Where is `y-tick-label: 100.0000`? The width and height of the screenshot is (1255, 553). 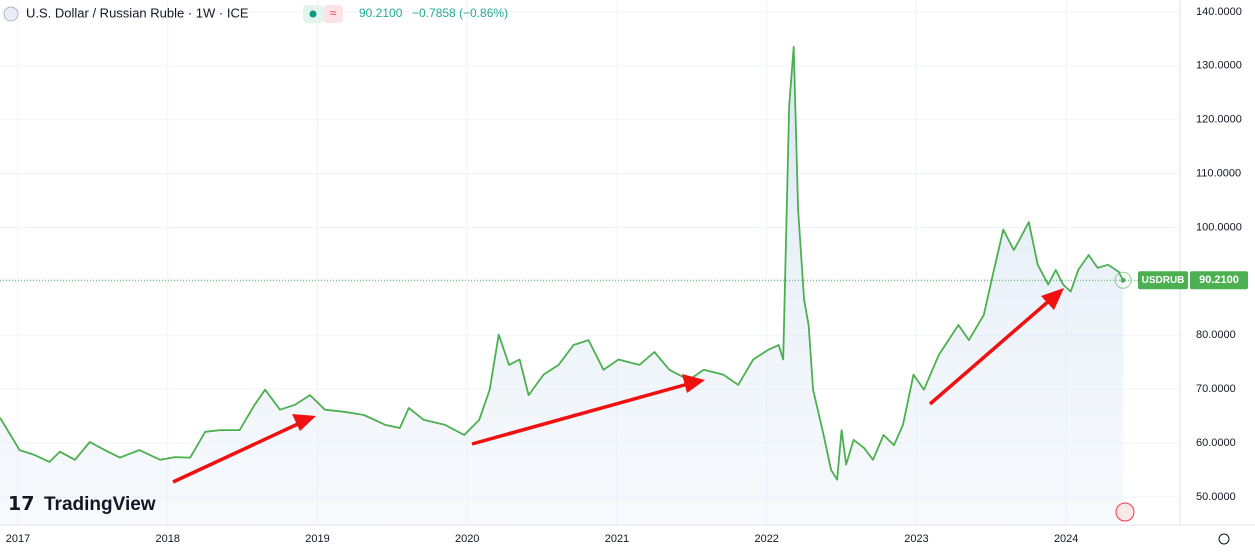 y-tick-label: 100.0000 is located at coordinates (1219, 227).